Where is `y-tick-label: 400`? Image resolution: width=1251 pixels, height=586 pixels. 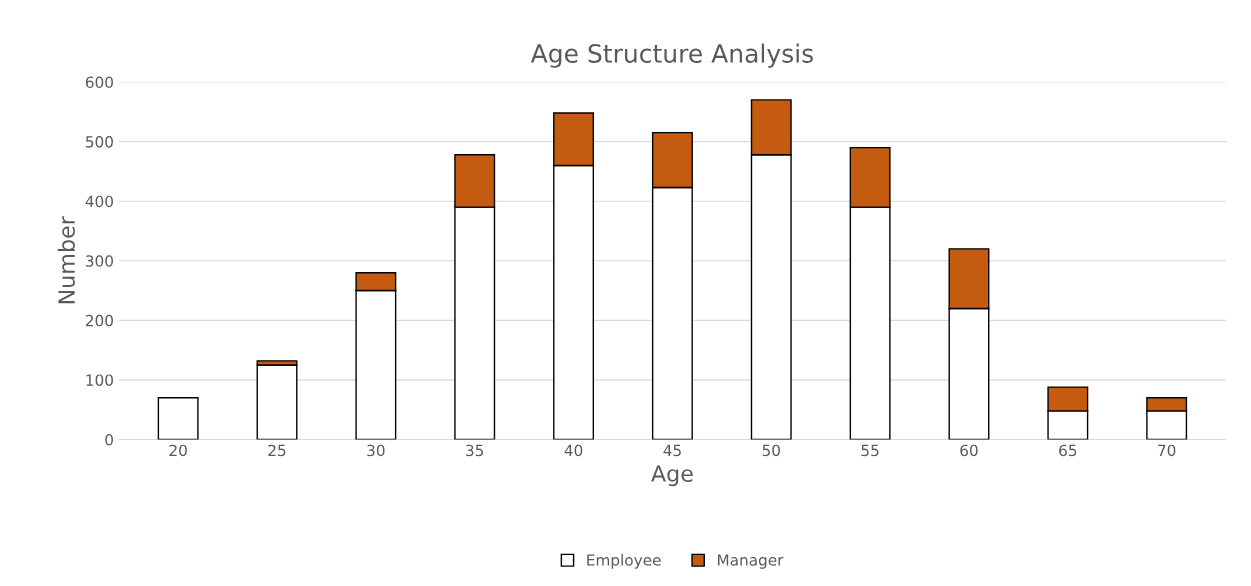 y-tick-label: 400 is located at coordinates (99, 201).